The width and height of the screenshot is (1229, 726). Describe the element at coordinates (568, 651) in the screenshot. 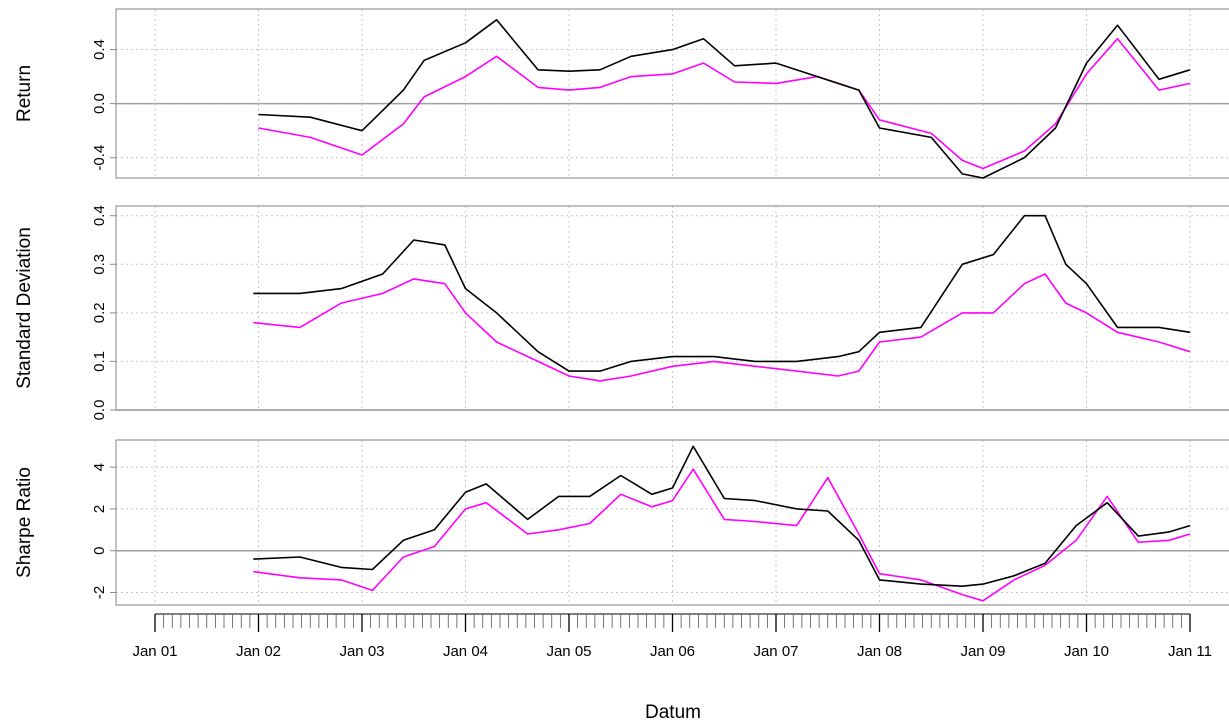

I see `x-tick-label: Jan 05` at that location.